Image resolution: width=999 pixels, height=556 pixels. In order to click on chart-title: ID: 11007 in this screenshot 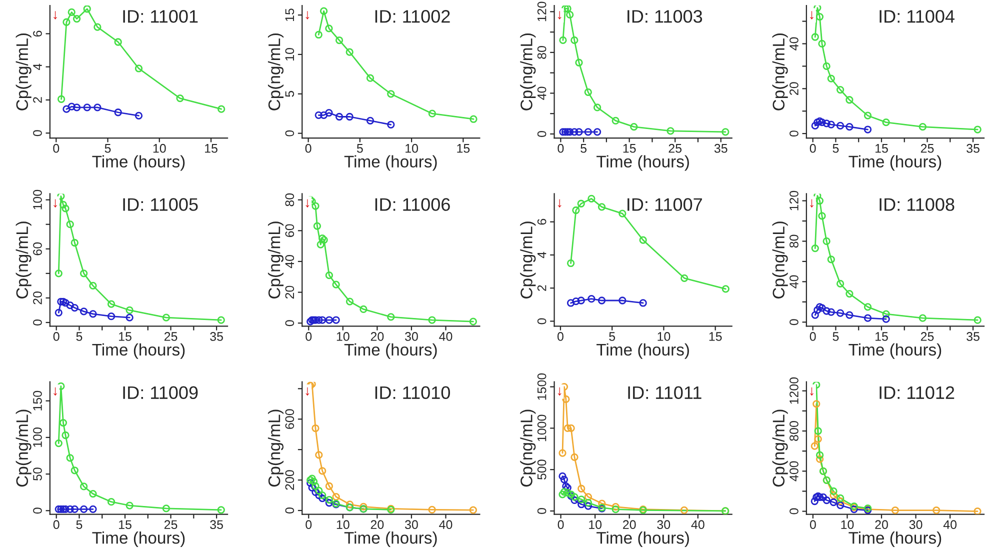, I will do `click(665, 204)`.